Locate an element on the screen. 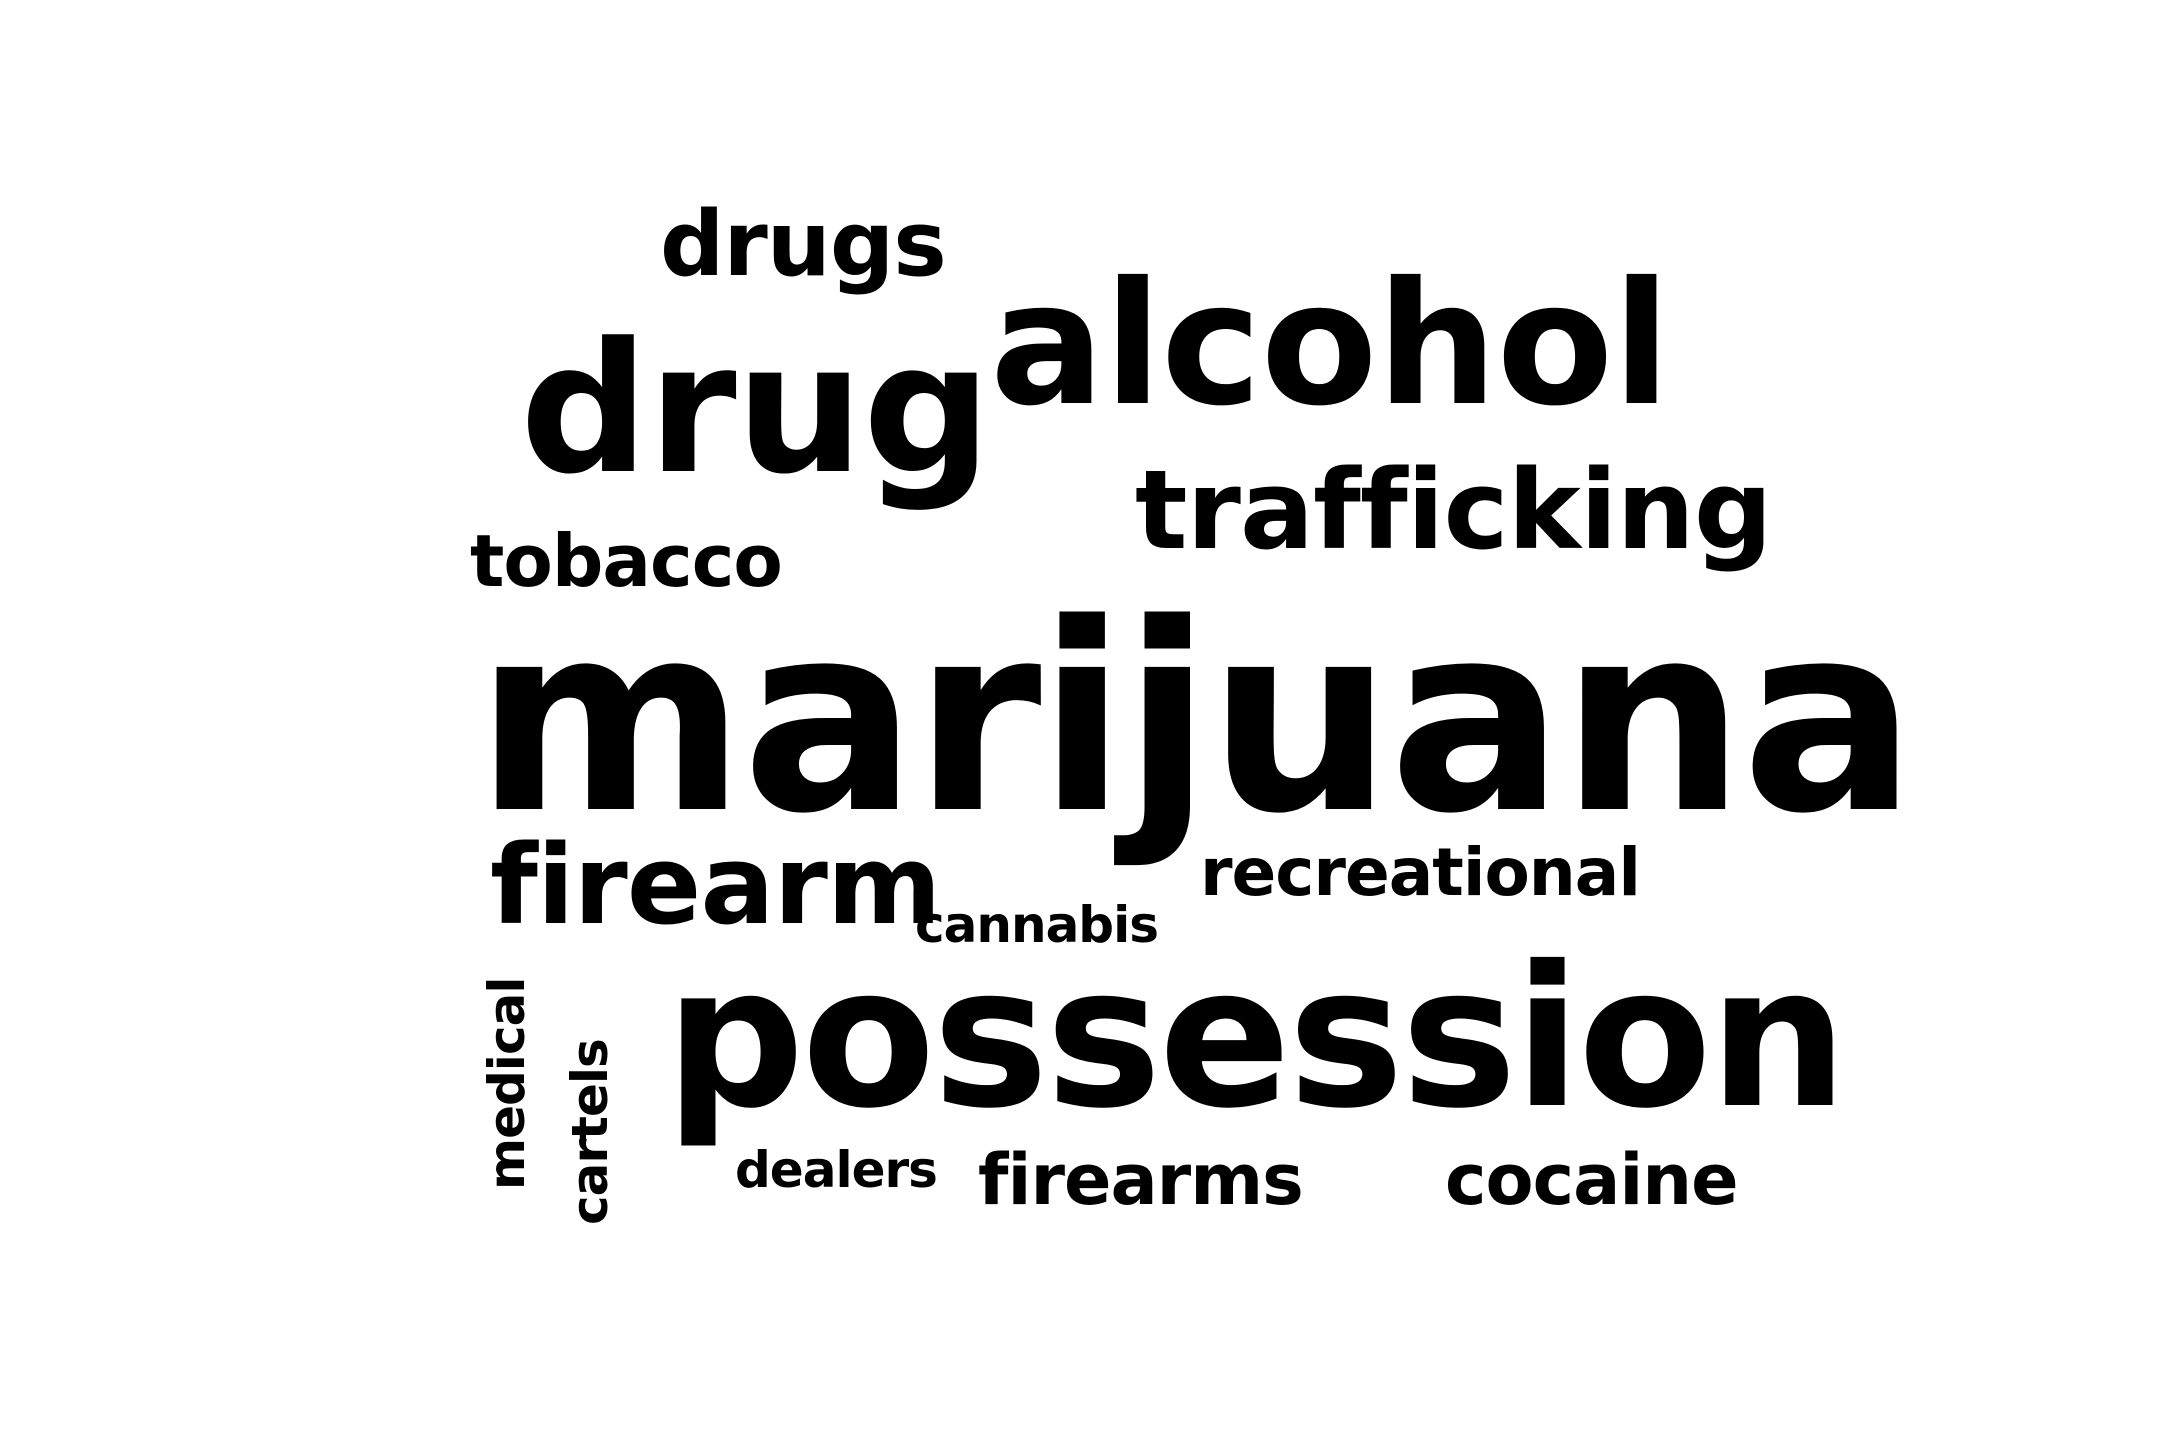  word-firearms: firearms is located at coordinates (1141, 1180).